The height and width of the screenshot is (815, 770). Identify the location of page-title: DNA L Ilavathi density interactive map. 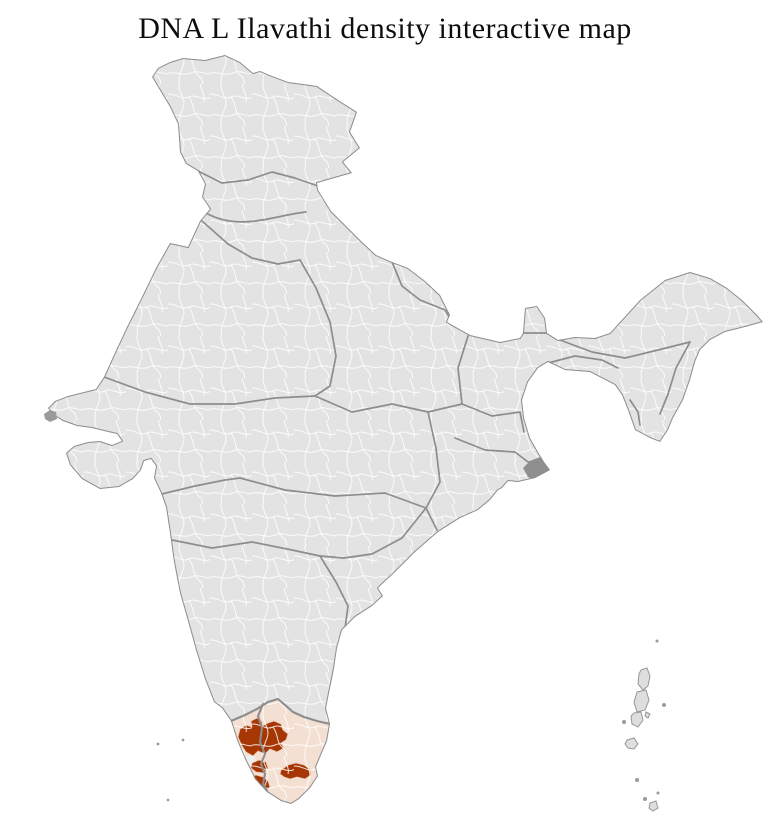
(385, 28).